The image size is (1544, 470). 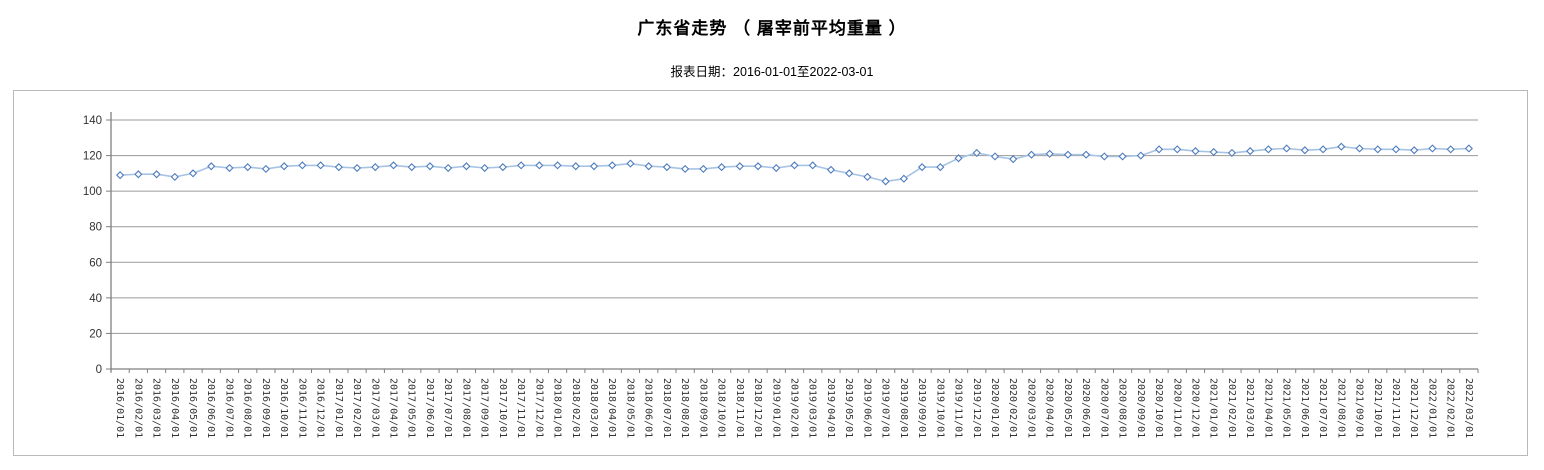 I want to click on x-tick-label: 2016/07/01, so click(x=228, y=408).